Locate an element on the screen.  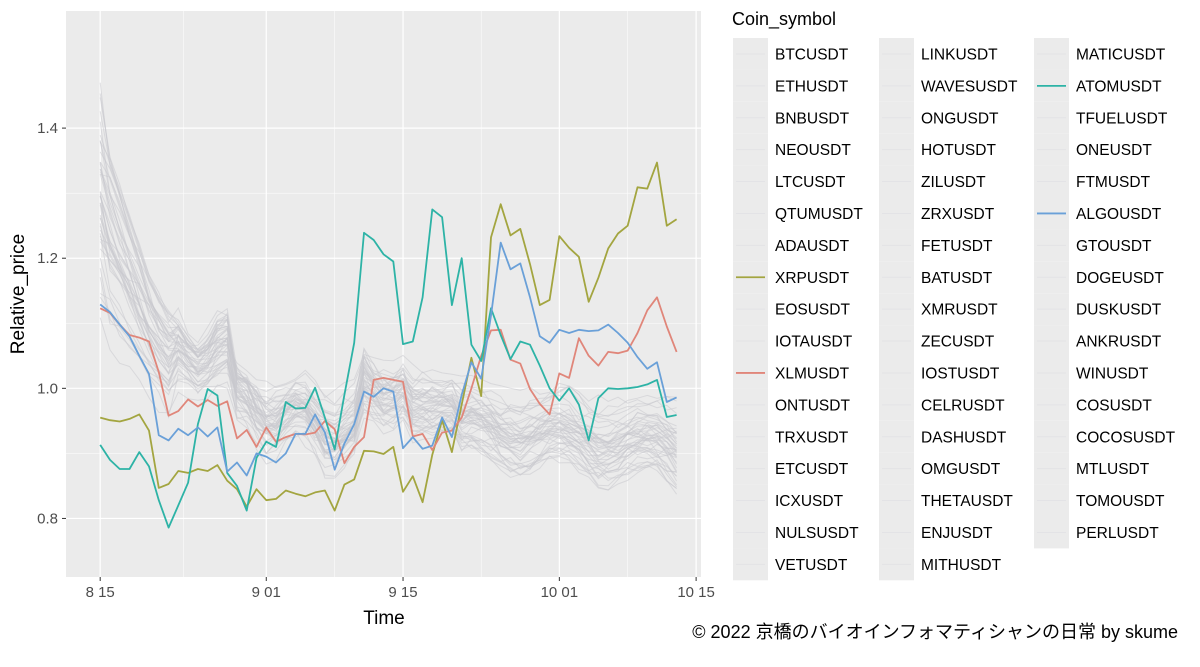
legend-label: OMGUSDT is located at coordinates (961, 469).